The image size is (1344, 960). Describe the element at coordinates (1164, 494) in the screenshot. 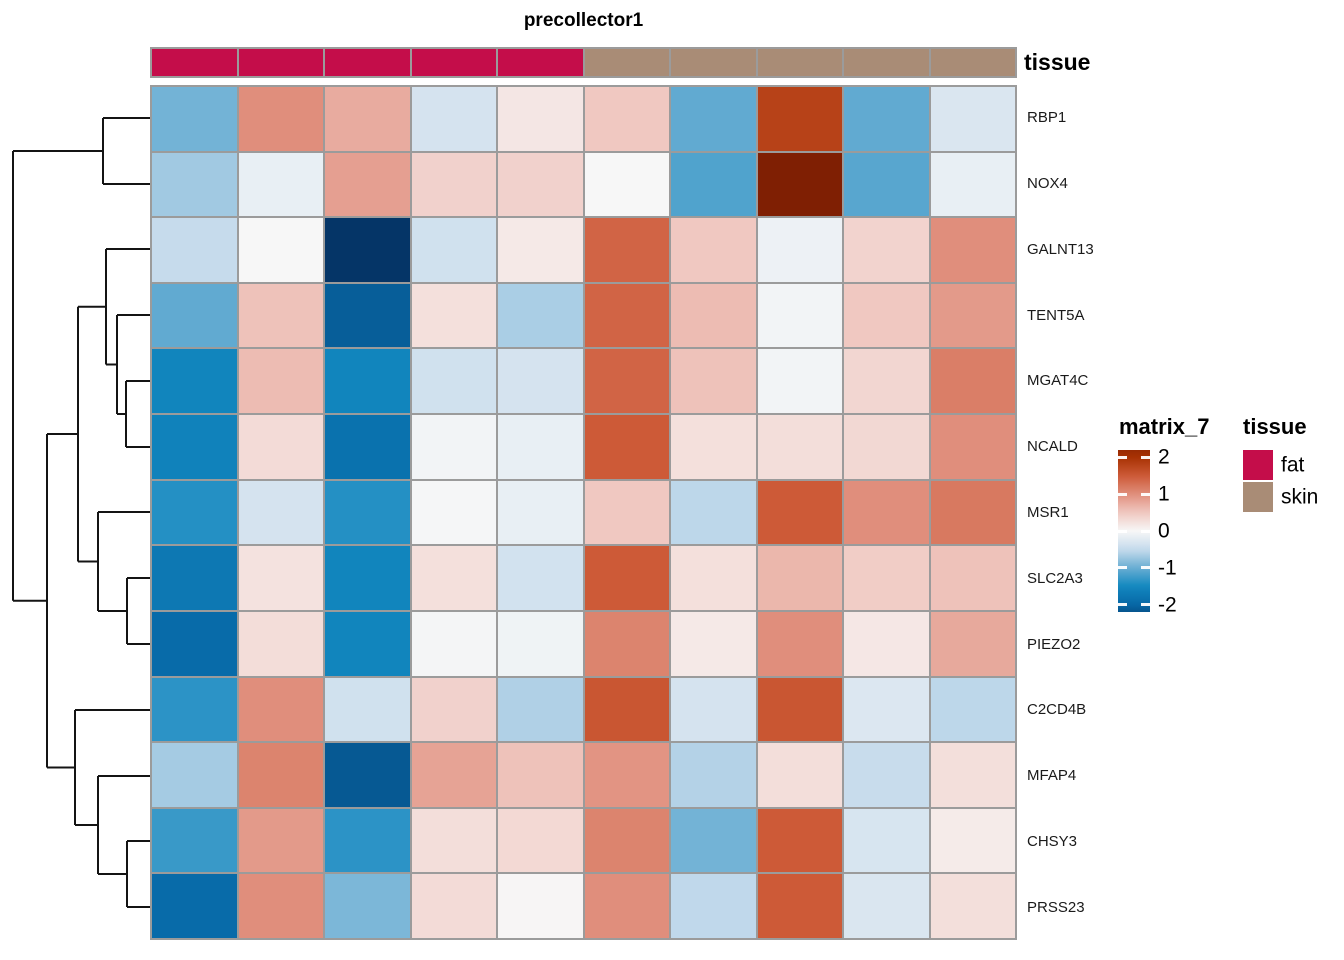

I see `colorbar-tick-label: 1` at that location.